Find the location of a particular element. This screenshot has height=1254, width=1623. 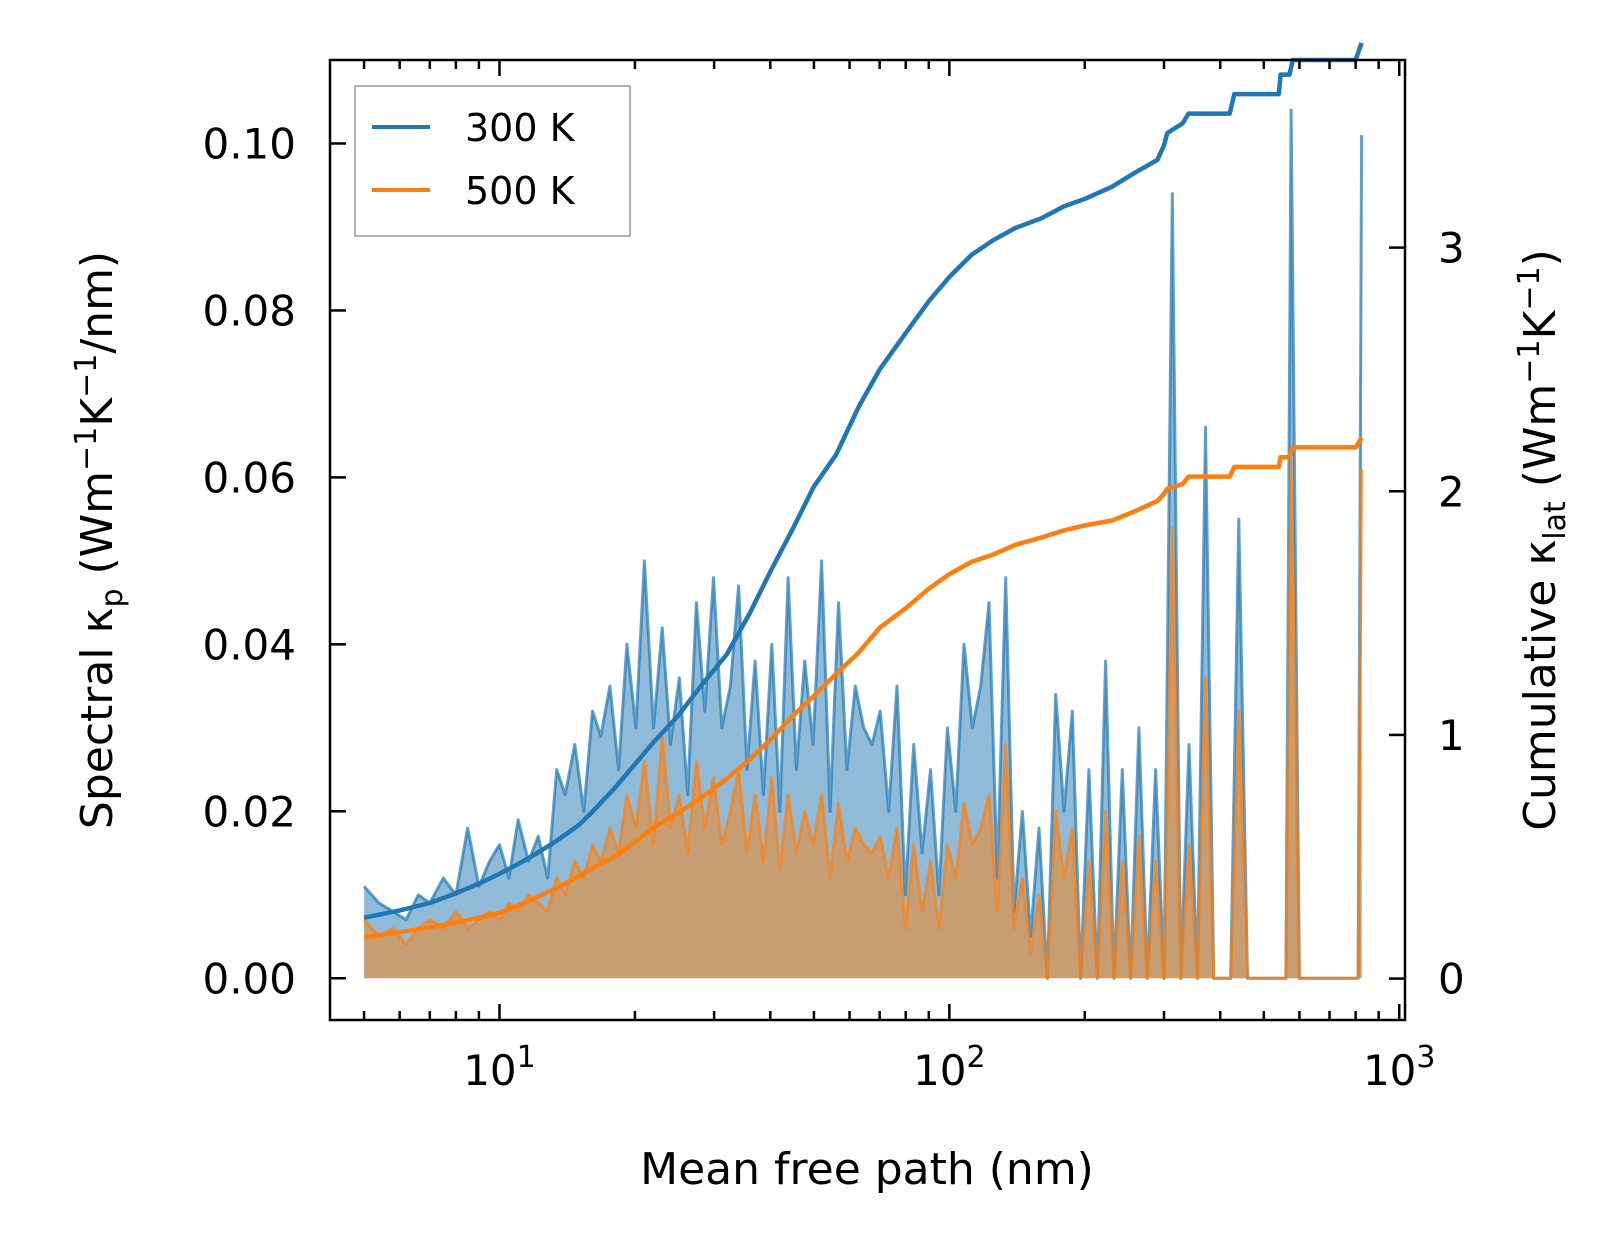

right-axis-title-units-mid: K is located at coordinates (1540, 324).